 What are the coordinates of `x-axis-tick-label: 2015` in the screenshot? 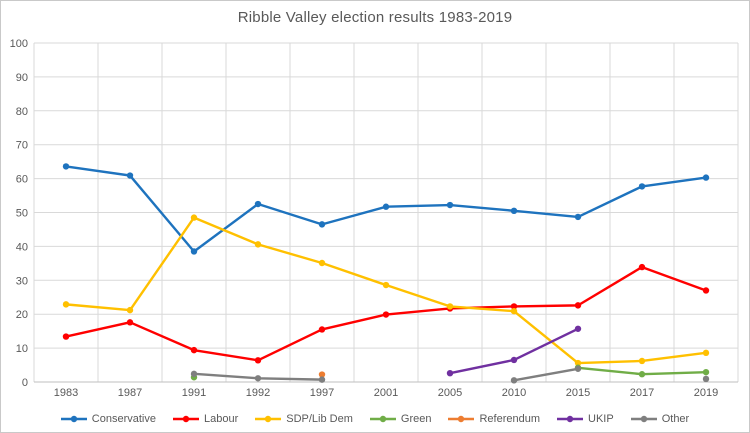 It's located at (578, 393).